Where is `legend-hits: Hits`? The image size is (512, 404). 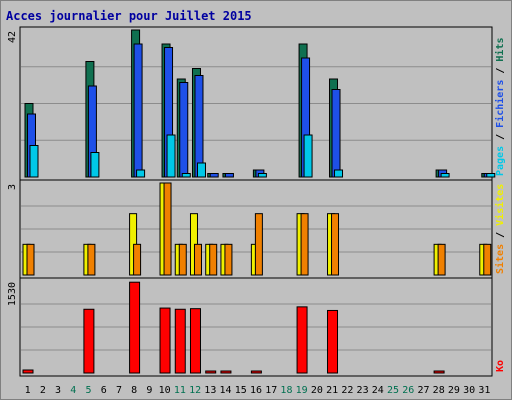
legend-hits: Hits is located at coordinates (500, 50).